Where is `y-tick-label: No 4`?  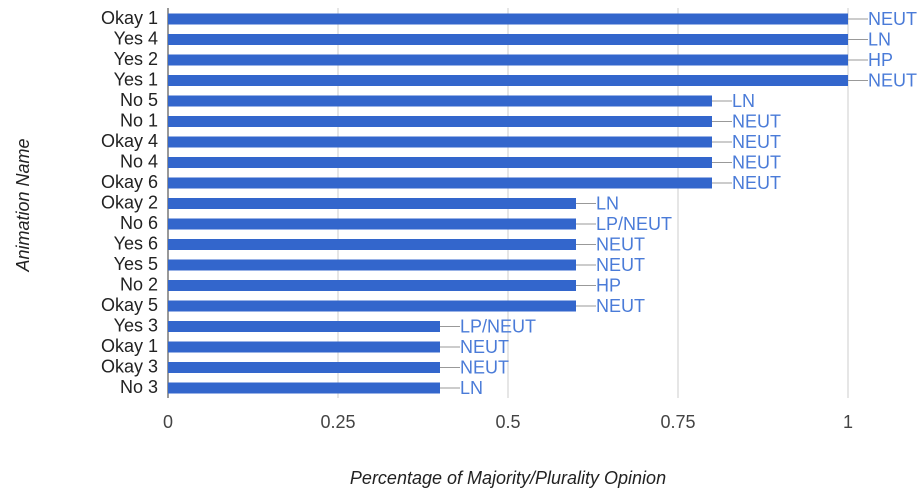
y-tick-label: No 4 is located at coordinates (139, 161).